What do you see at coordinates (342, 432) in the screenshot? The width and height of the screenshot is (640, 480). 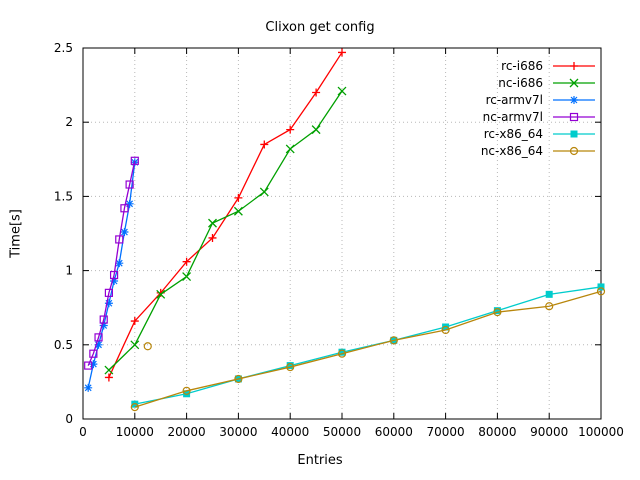 I see `x-tick-label: 50000` at bounding box center [342, 432].